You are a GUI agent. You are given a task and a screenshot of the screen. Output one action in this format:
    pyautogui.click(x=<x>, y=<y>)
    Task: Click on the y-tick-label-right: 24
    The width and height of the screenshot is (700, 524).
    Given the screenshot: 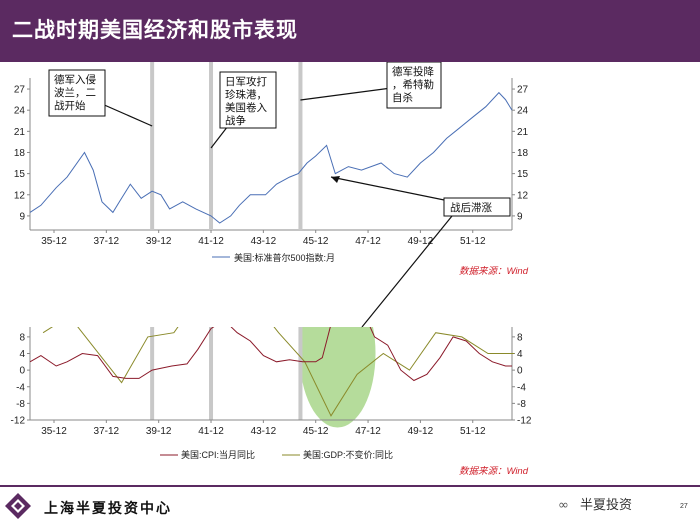 What is the action you would take?
    pyautogui.click(x=523, y=111)
    